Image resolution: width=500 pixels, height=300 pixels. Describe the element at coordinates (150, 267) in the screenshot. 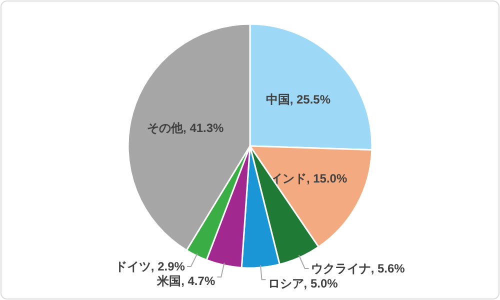

I see `slice-label: ドイツ, 2.9%` at that location.